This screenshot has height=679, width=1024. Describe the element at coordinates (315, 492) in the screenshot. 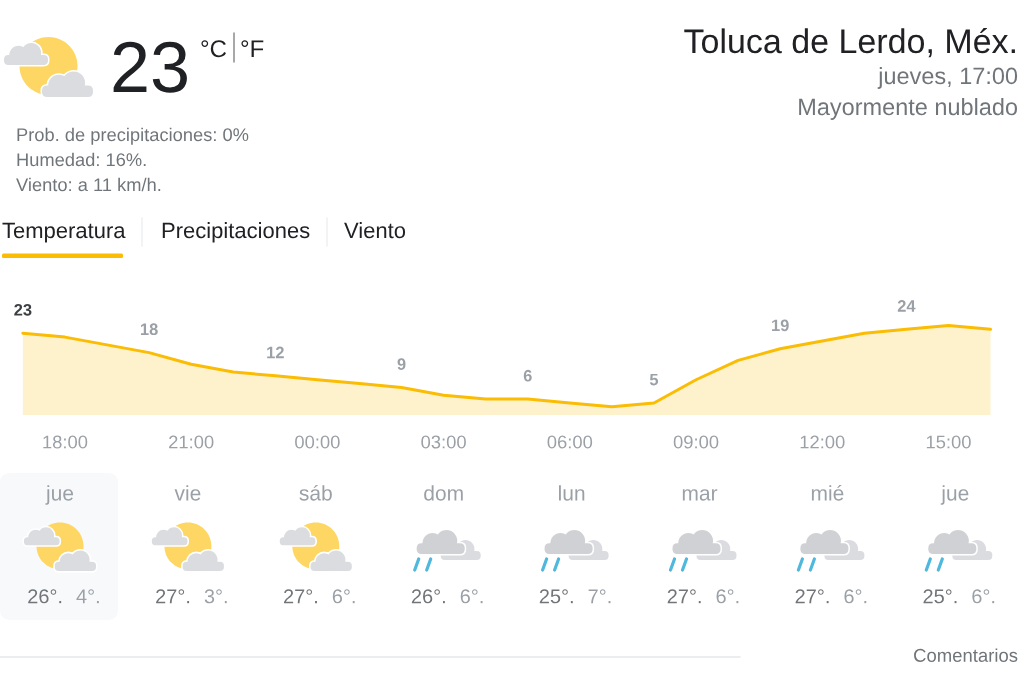

I see `category-label: sáb` at that location.